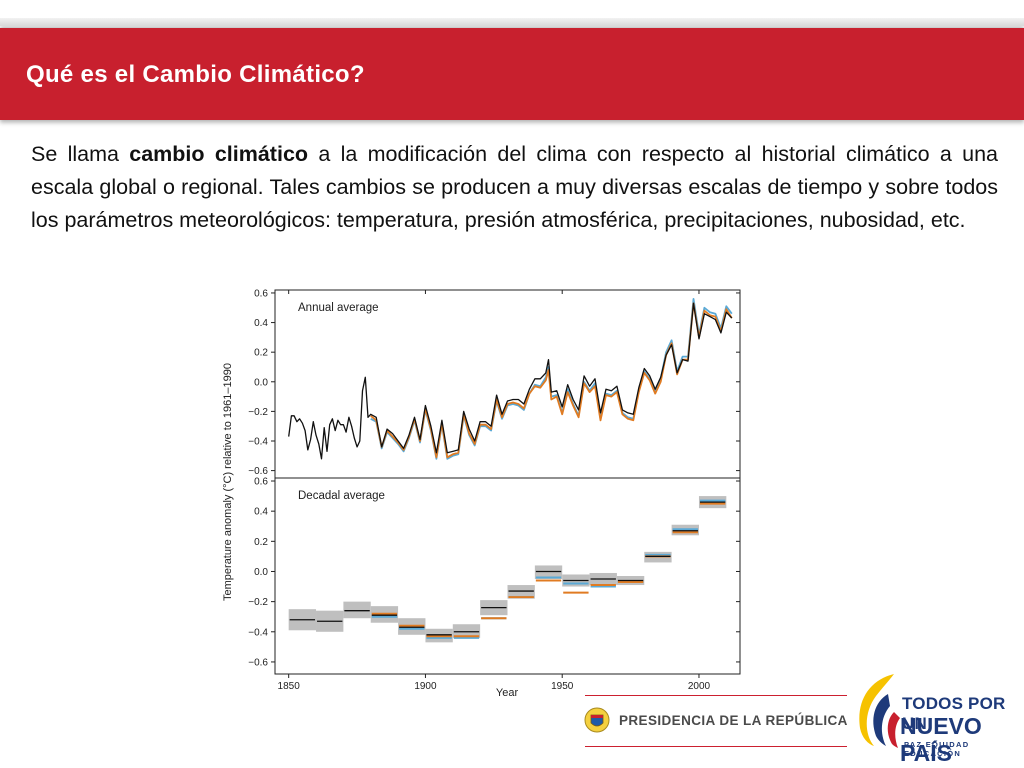 Image resolution: width=1024 pixels, height=768 pixels. What do you see at coordinates (716, 695) in the screenshot?
I see `footer-rule-top` at bounding box center [716, 695].